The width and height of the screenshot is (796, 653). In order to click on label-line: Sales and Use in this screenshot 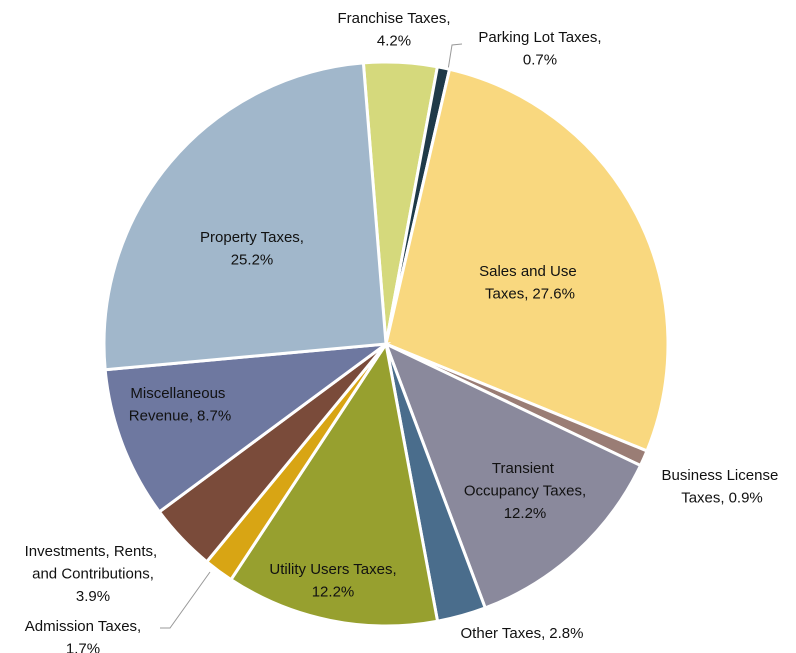, I will do `click(530, 271)`.